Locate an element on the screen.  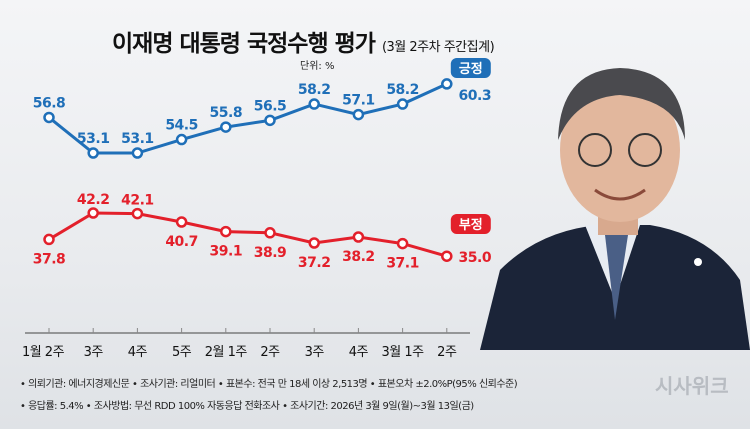
x-tick-label: 5주 is located at coordinates (182, 352).